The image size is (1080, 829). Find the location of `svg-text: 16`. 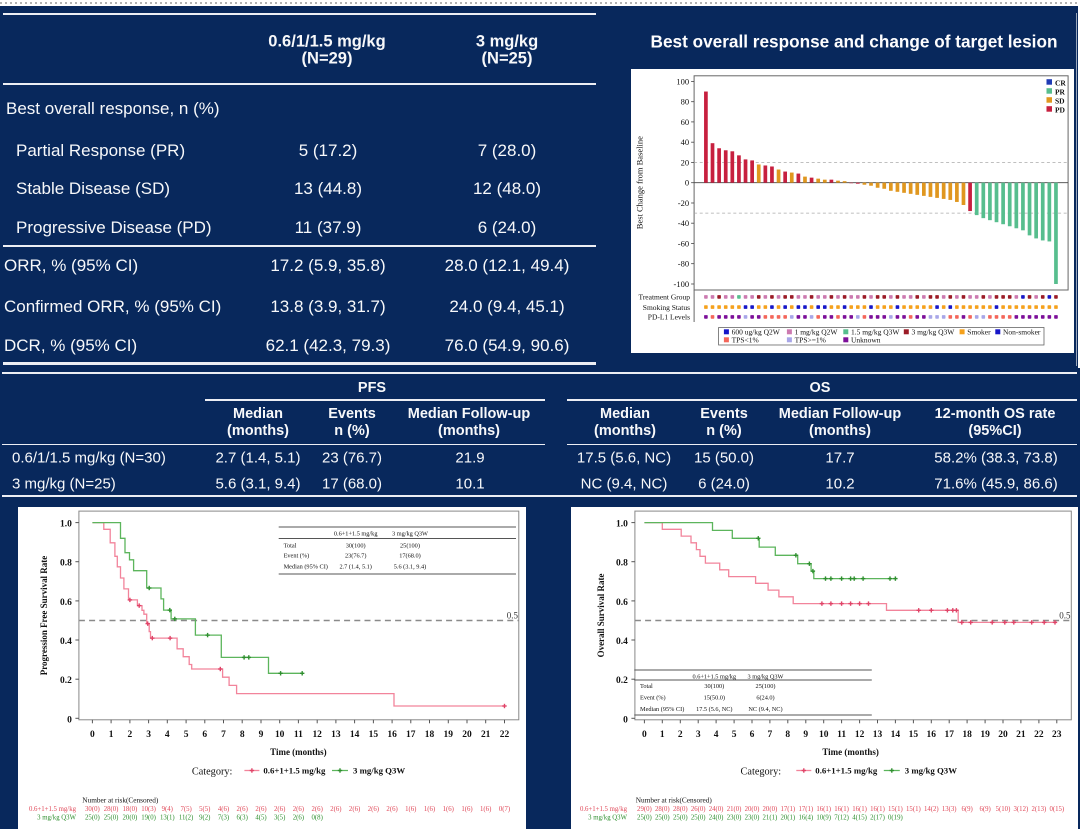

svg-text: 16 is located at coordinates (392, 734).